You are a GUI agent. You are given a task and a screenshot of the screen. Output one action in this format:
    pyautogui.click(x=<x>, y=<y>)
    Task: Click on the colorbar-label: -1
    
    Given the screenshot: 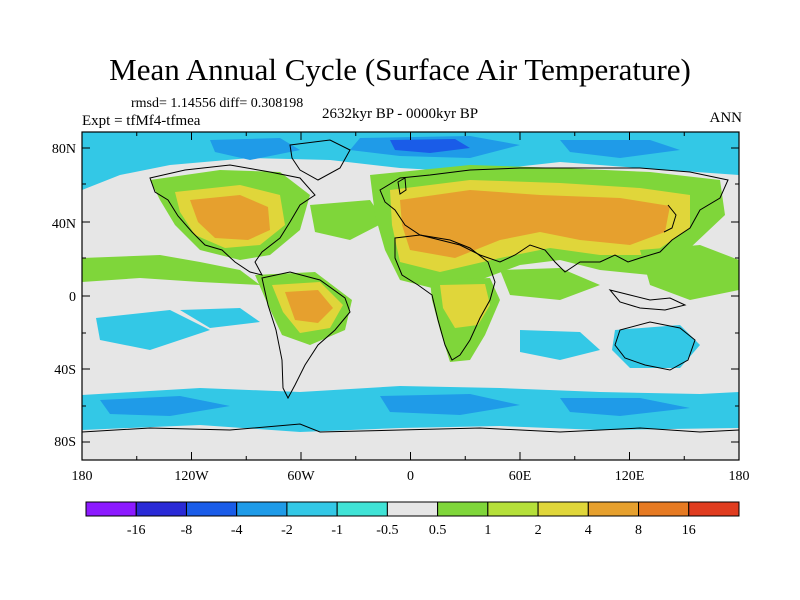 What is the action you would take?
    pyautogui.click(x=337, y=530)
    